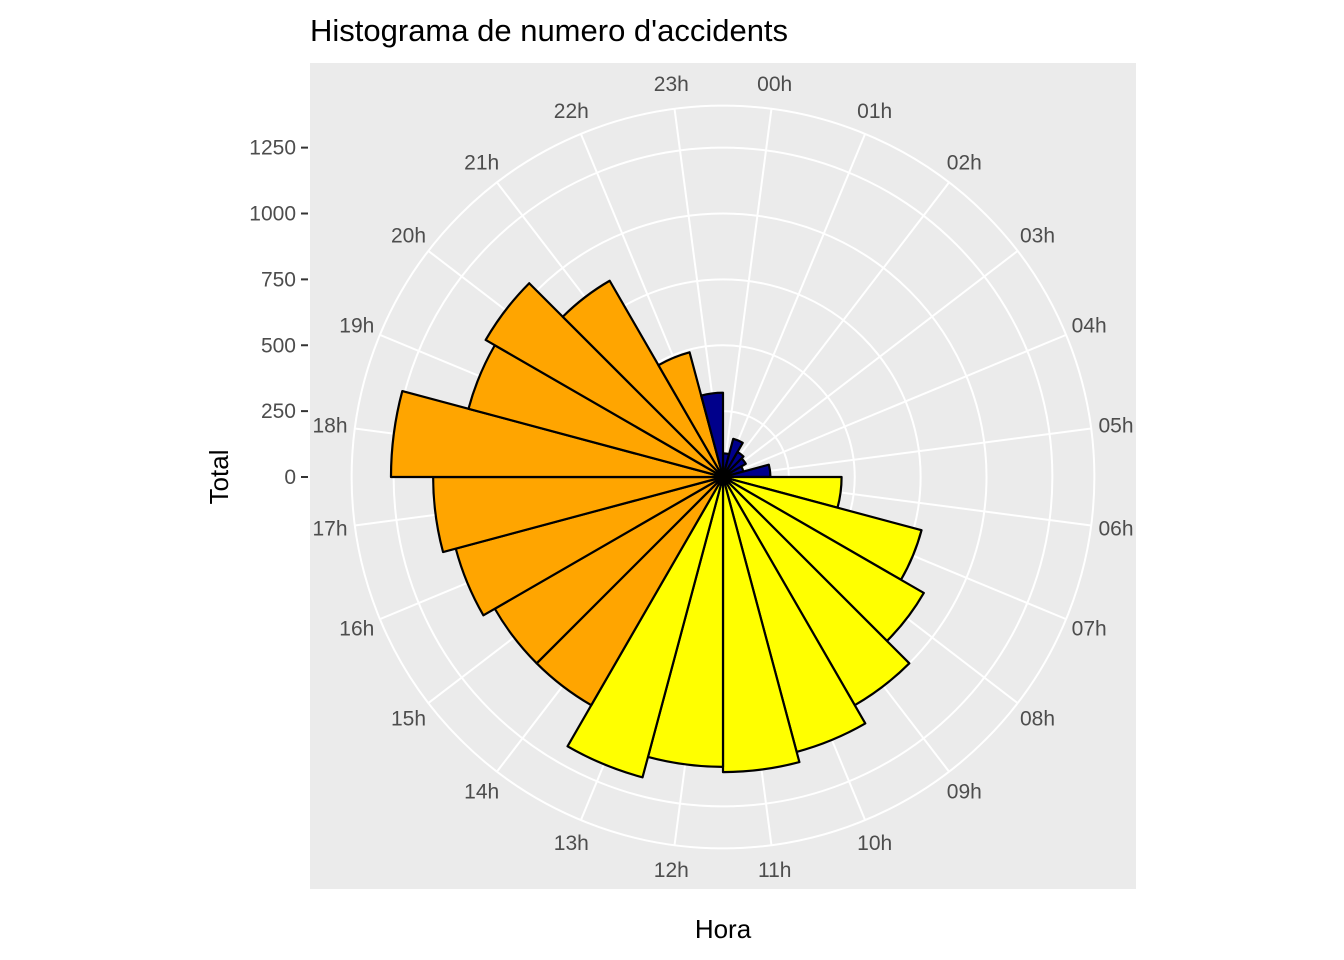 The height and width of the screenshot is (960, 1344). Describe the element at coordinates (671, 870) in the screenshot. I see `hour-label-12h: 12h` at that location.